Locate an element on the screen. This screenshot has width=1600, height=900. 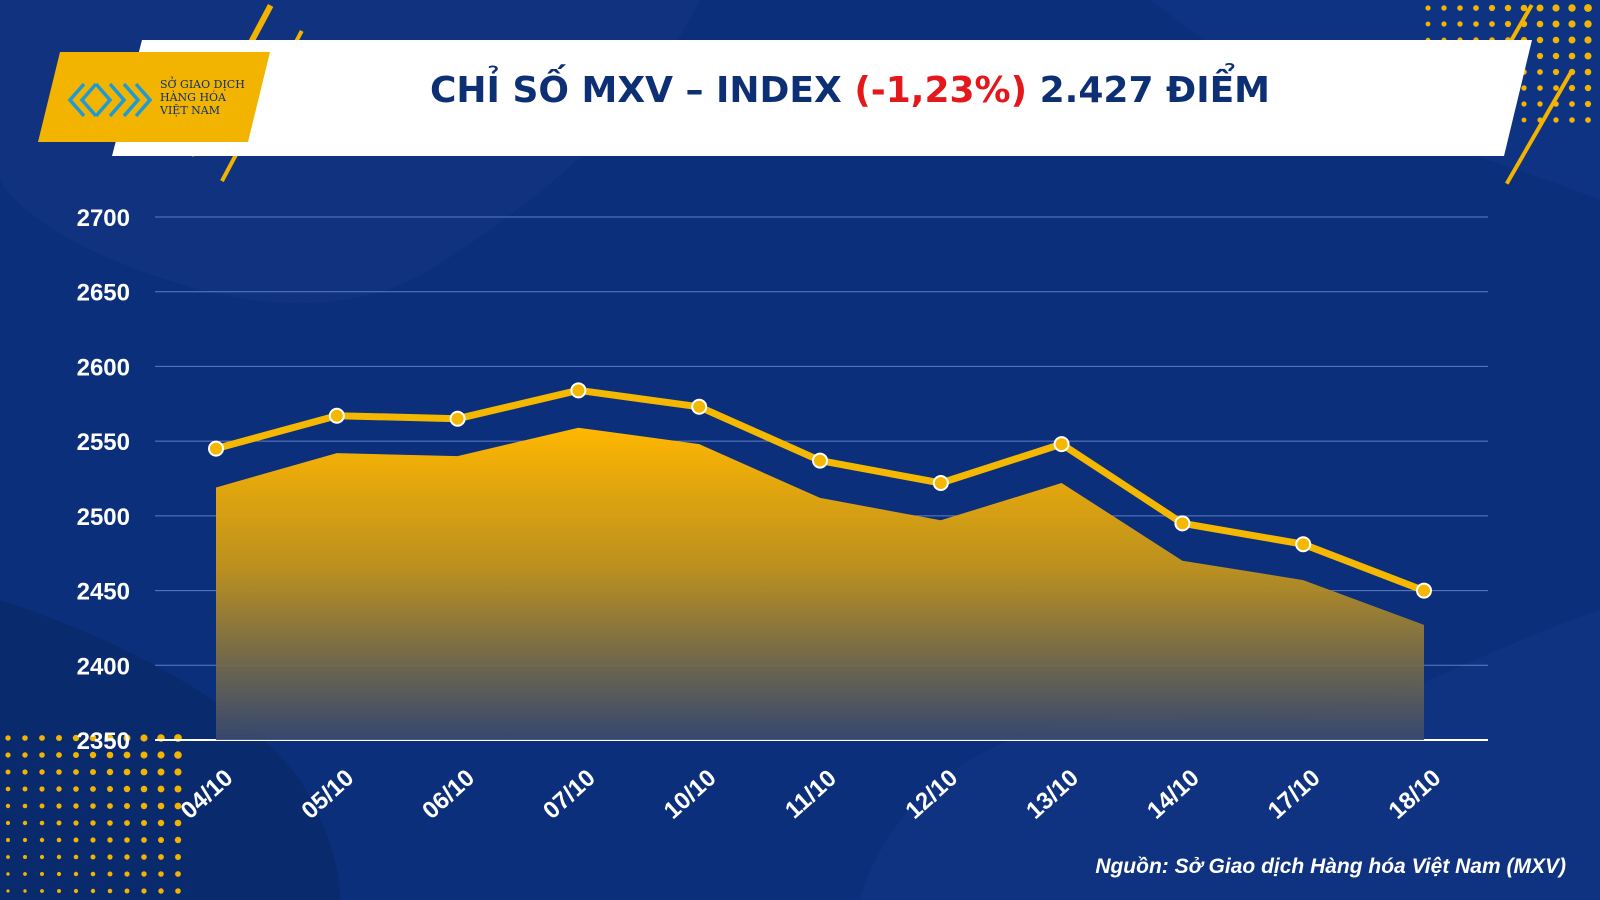
title-change: (-1,23%) is located at coordinates (941, 90).